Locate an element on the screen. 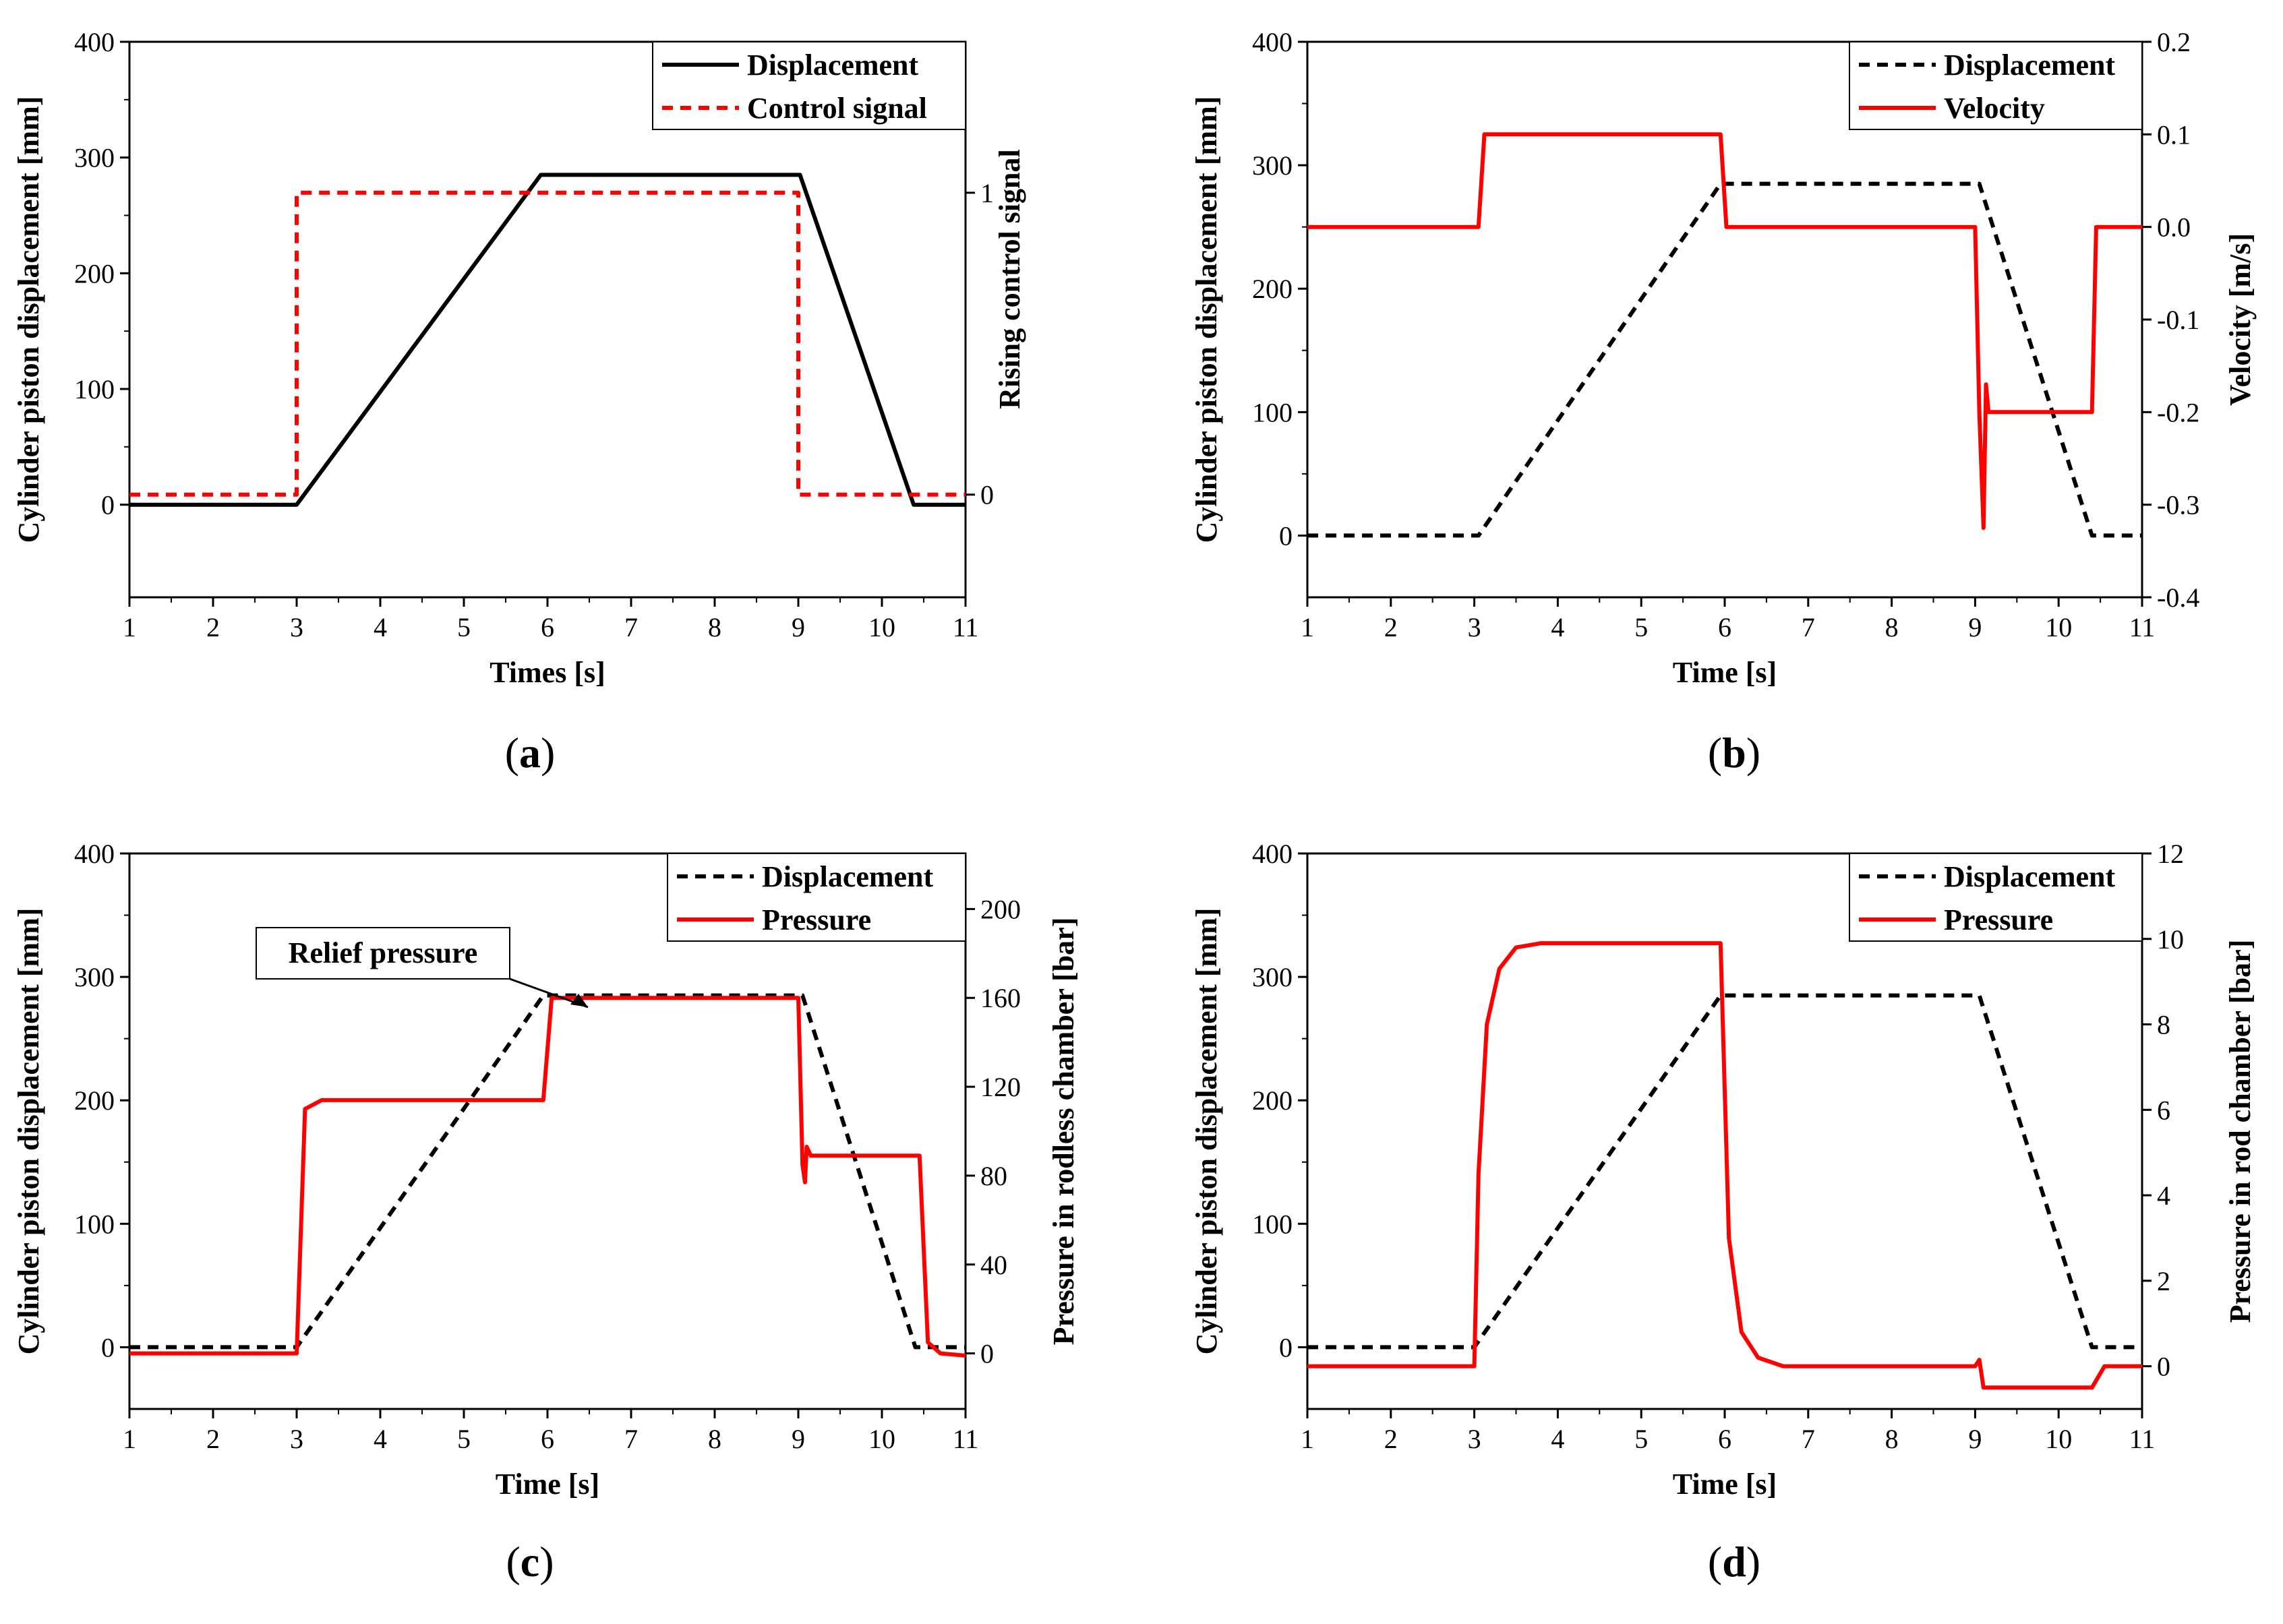  legend-label: Velocity is located at coordinates (1994, 108).